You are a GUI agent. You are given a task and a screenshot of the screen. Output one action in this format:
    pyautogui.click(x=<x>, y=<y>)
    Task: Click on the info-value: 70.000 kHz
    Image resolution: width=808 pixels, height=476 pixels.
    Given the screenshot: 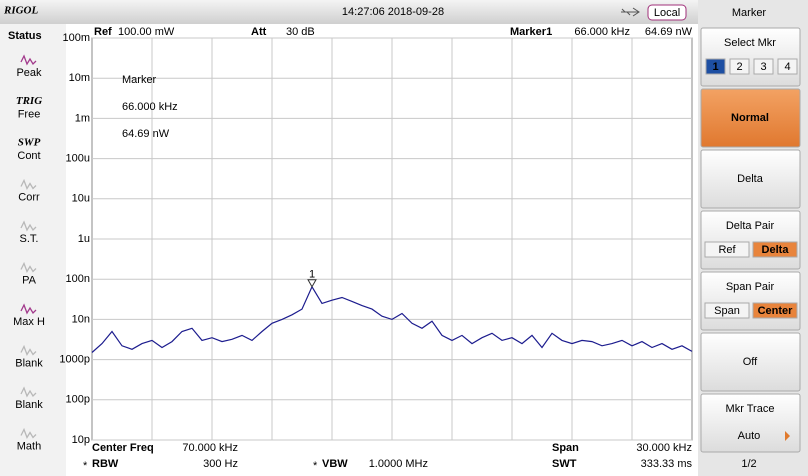 What is the action you would take?
    pyautogui.click(x=210, y=448)
    